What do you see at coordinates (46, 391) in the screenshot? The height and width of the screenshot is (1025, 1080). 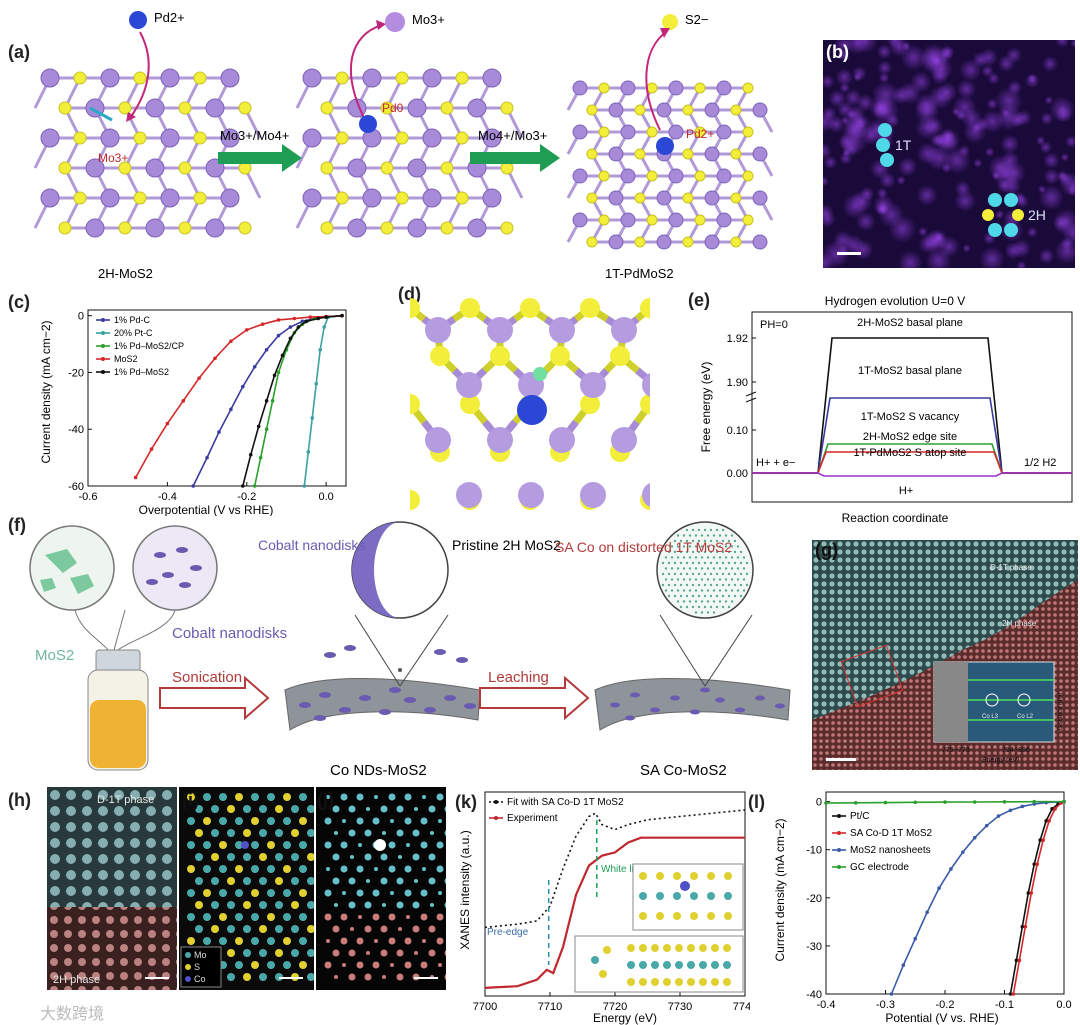 I see `chart-c-ylabel: Current density (mA cm−2)` at bounding box center [46, 391].